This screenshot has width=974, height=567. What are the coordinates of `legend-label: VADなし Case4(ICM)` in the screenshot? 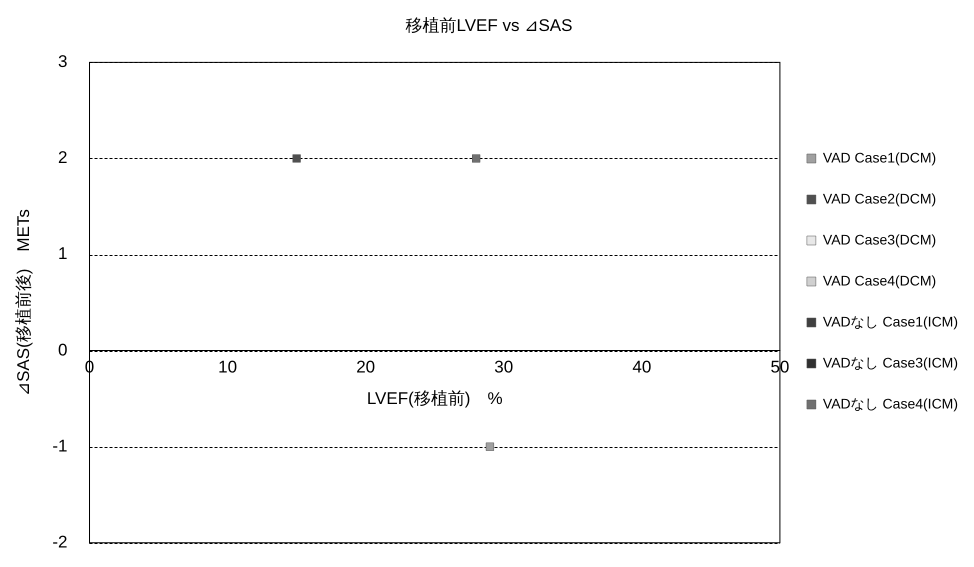 It's located at (890, 403).